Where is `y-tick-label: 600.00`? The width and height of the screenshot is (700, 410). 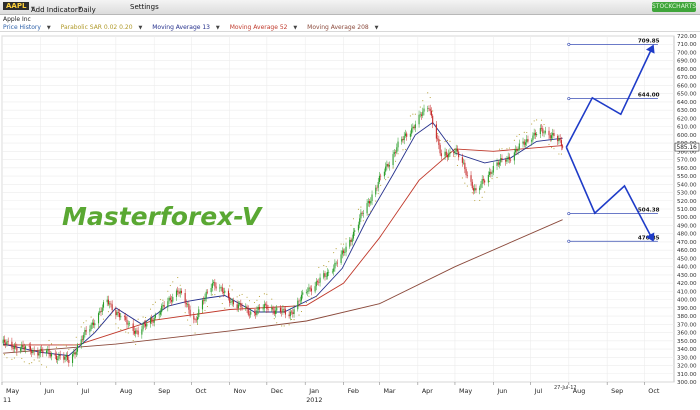
y-tick-label: 600.00 is located at coordinates (687, 136).